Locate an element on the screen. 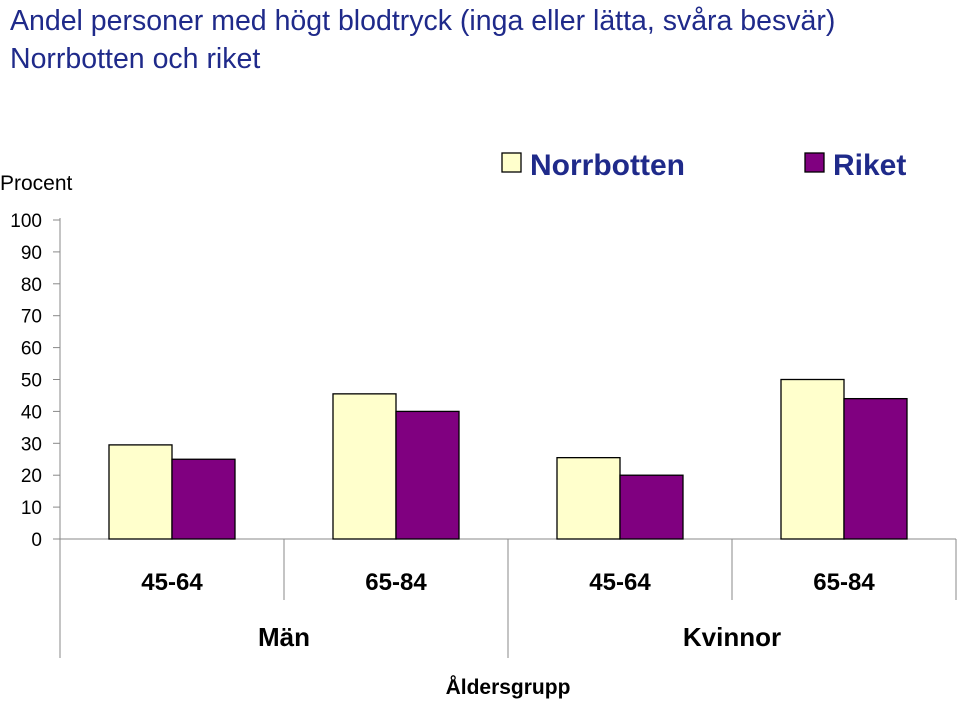 The image size is (960, 705). group-label: Kvinnor is located at coordinates (732, 637).